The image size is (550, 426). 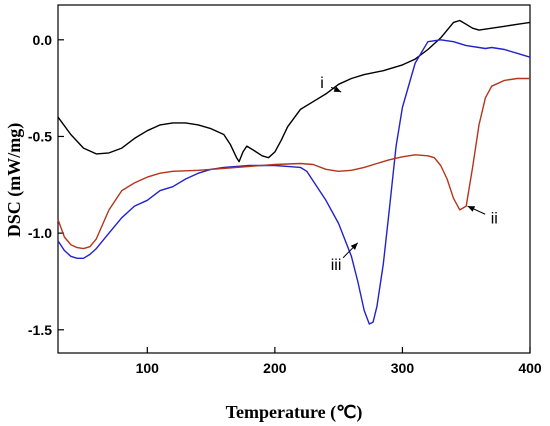 I want to click on x-tick-label-300: 300, so click(x=403, y=368).